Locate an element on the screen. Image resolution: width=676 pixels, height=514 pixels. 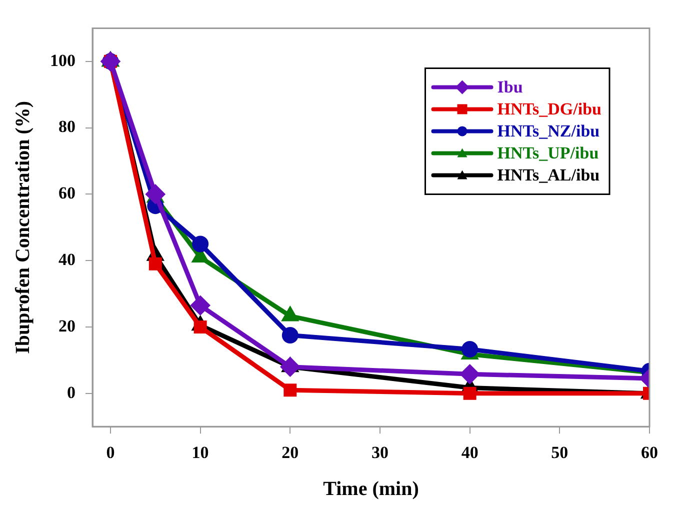
legend-label: Ibu is located at coordinates (510, 87).